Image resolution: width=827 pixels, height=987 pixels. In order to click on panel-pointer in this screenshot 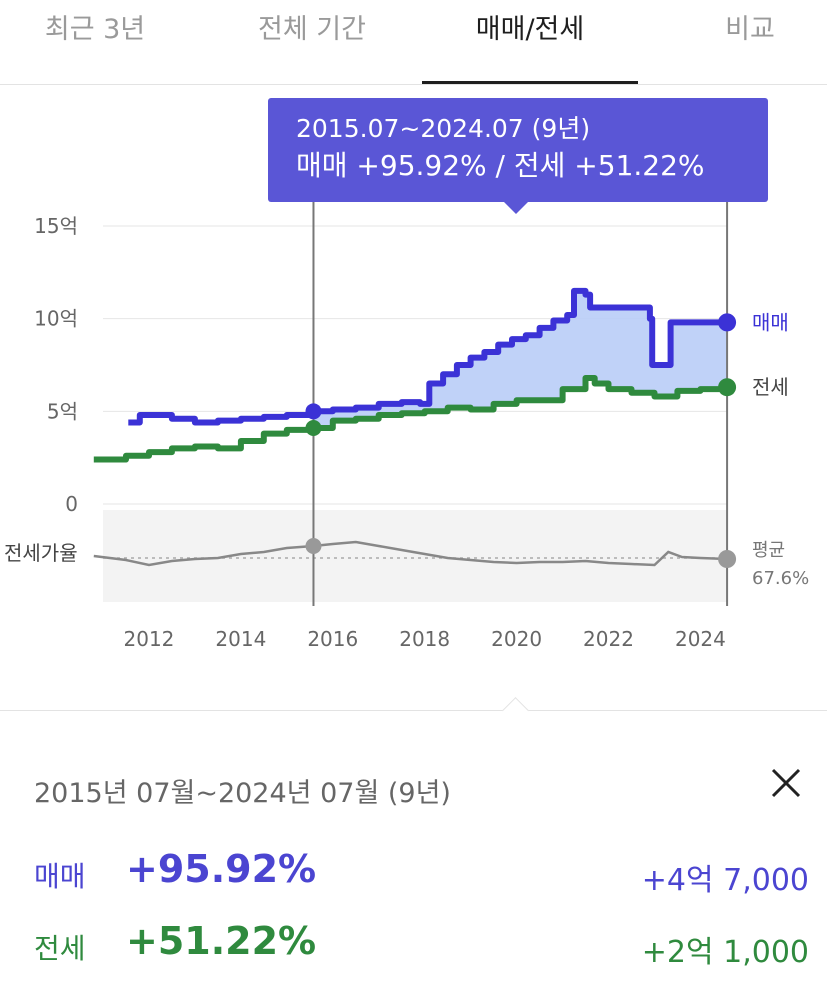, I will do `click(515, 710)`.